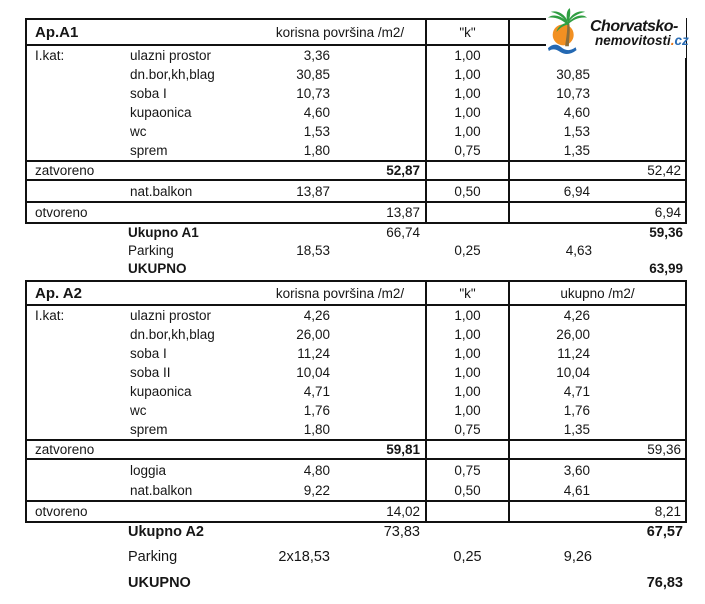 This screenshot has height=604, width=705. Describe the element at coordinates (403, 232) in the screenshot. I see `ukupno-a1-area: 66,74` at that location.